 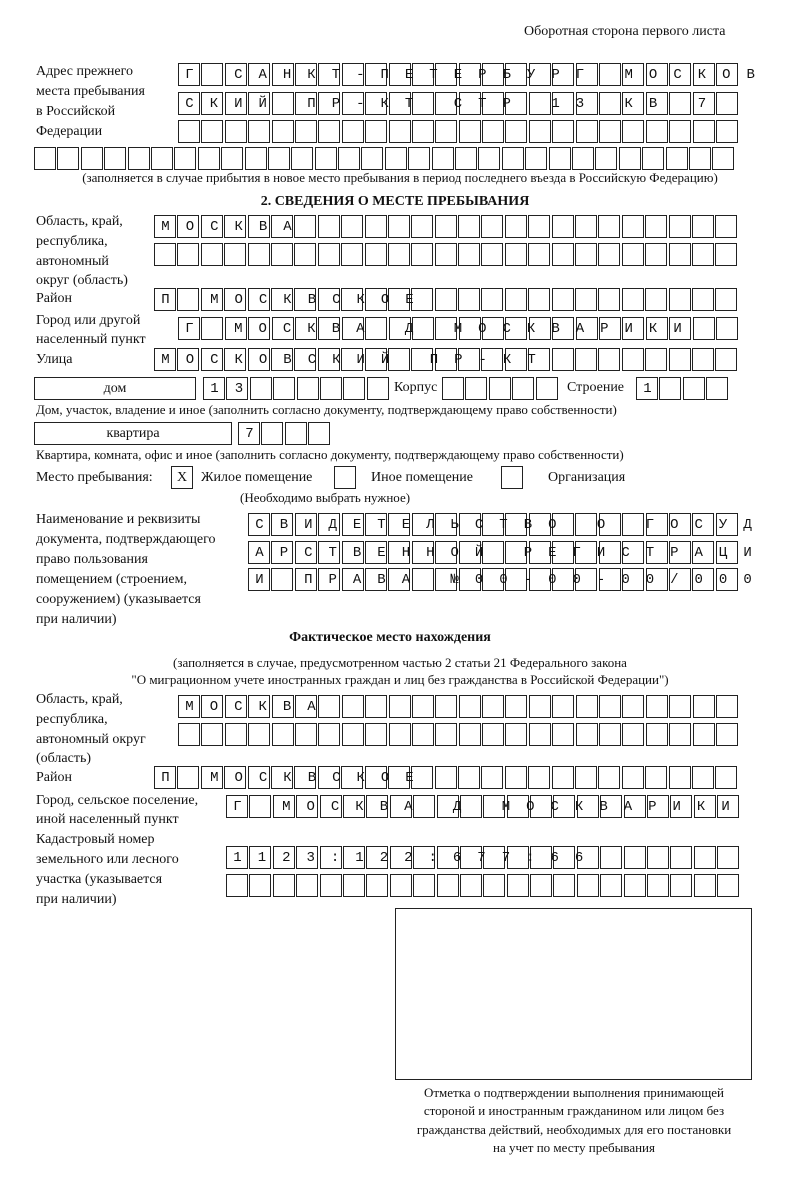 I want to click on document-row-1: СВИДЕТЕЛЬСТВО О ГОСУД, so click(x=500, y=525).